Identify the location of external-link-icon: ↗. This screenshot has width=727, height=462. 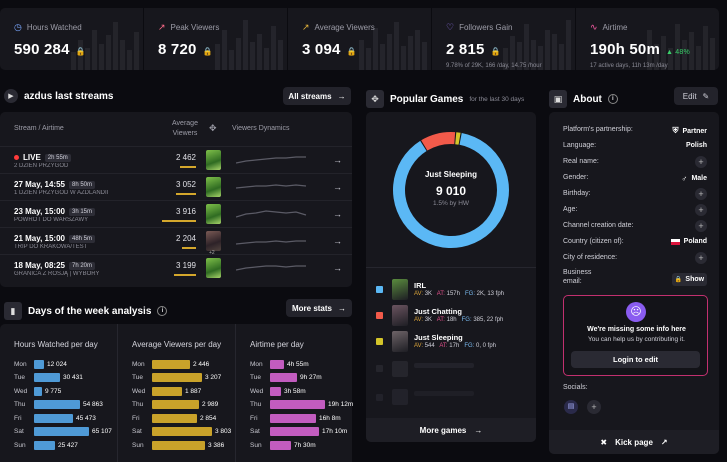
(664, 442).